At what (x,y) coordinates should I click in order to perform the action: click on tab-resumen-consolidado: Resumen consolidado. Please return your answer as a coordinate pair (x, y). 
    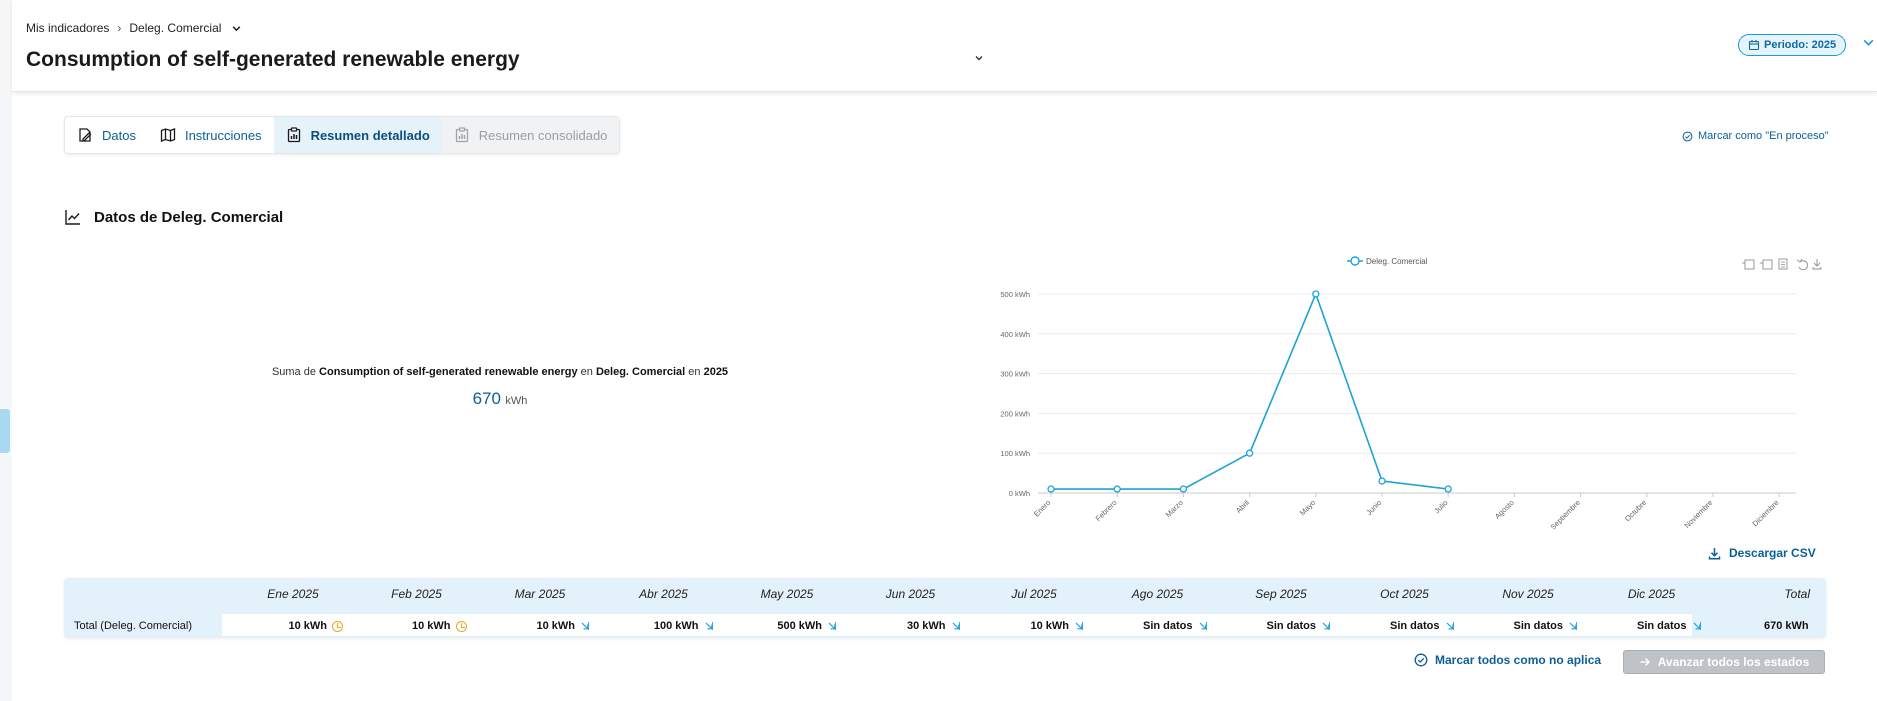
    Looking at the image, I should click on (530, 135).